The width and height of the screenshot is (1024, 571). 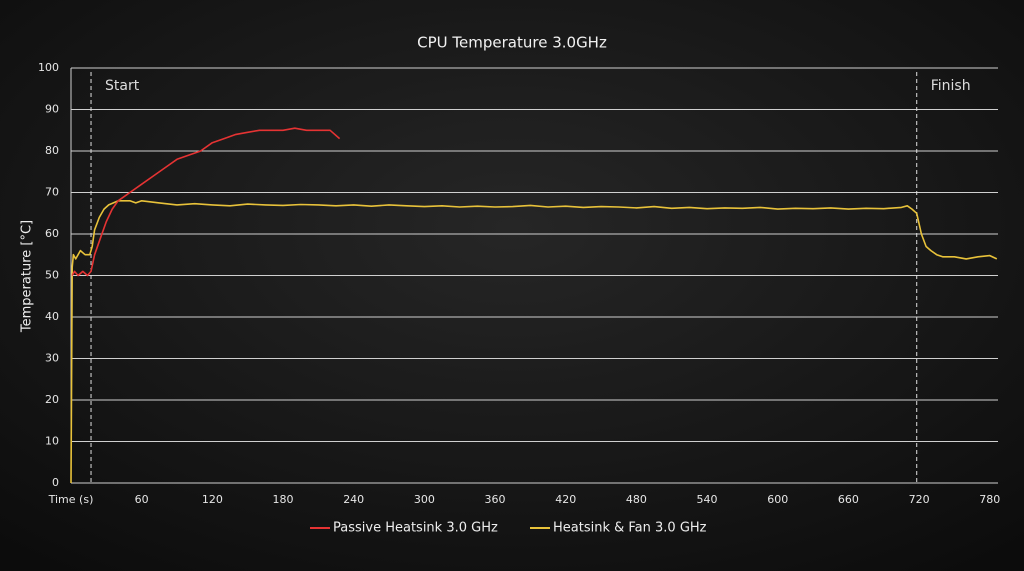 I want to click on y-tick-label: 0, so click(x=55, y=482).